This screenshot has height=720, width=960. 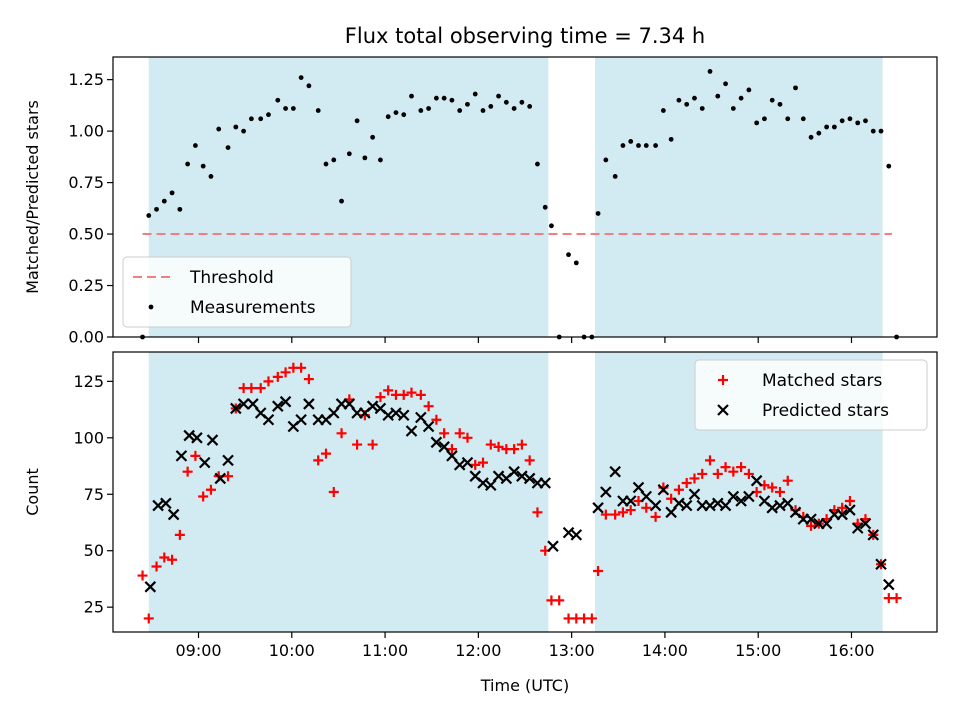 What do you see at coordinates (94, 607) in the screenshot?
I see `y-tick-label: 25` at bounding box center [94, 607].